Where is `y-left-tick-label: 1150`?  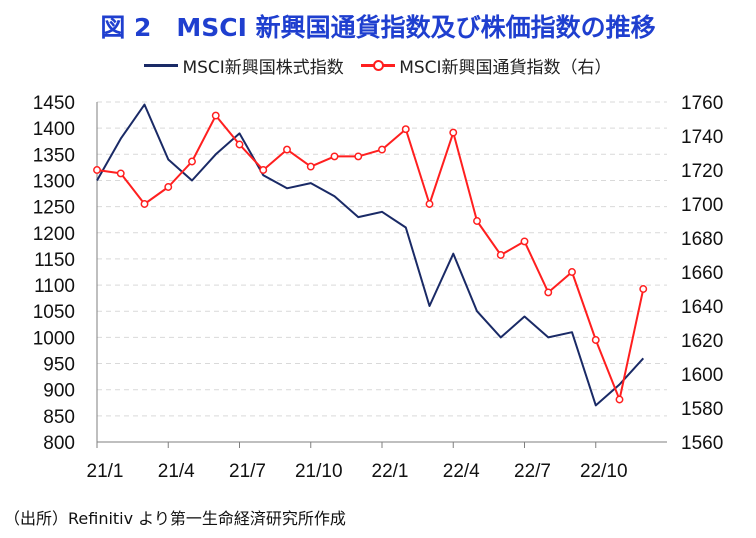
y-left-tick-label: 1150 is located at coordinates (54, 260).